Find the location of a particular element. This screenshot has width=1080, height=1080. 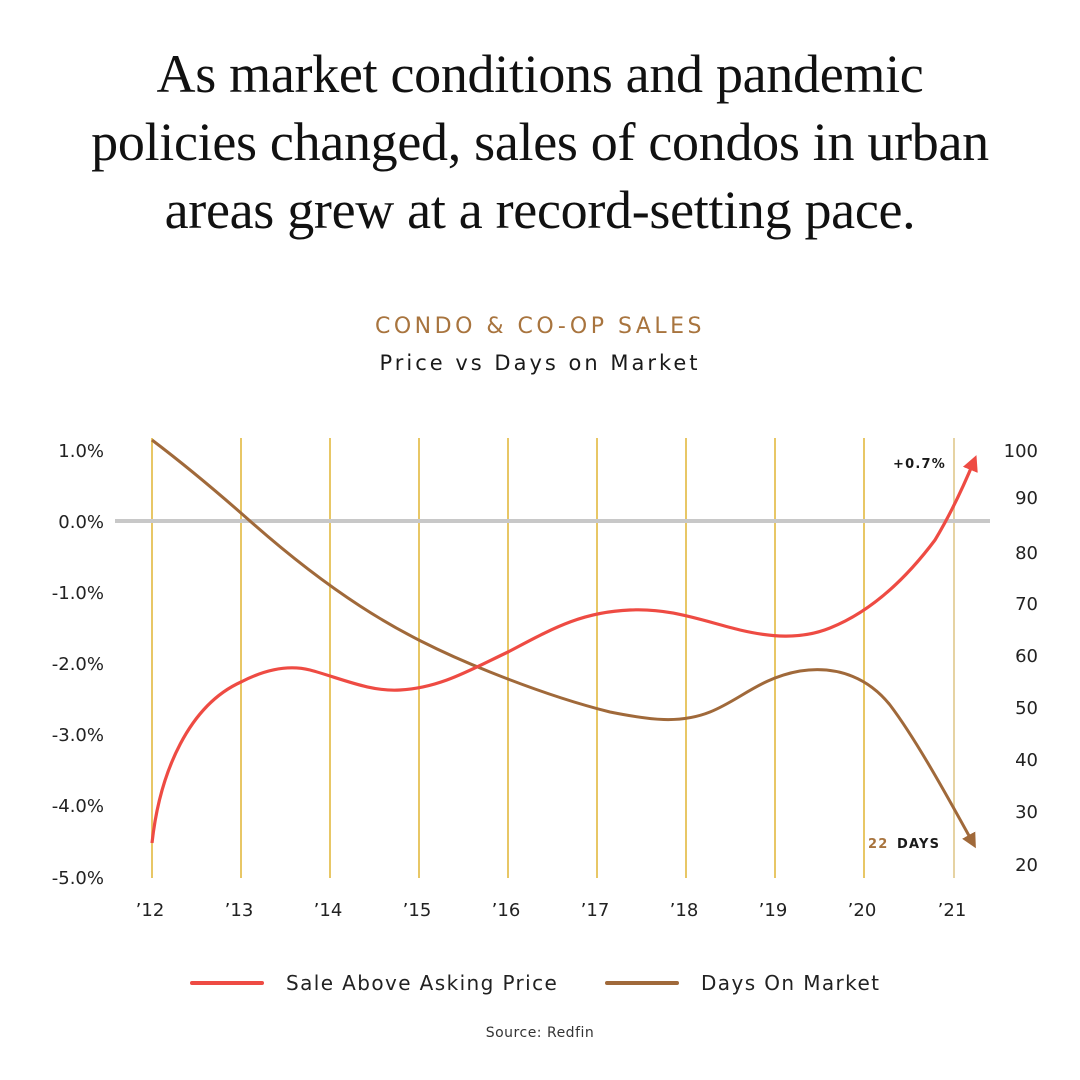

right-axis-tick: 60 is located at coordinates (1026, 656).